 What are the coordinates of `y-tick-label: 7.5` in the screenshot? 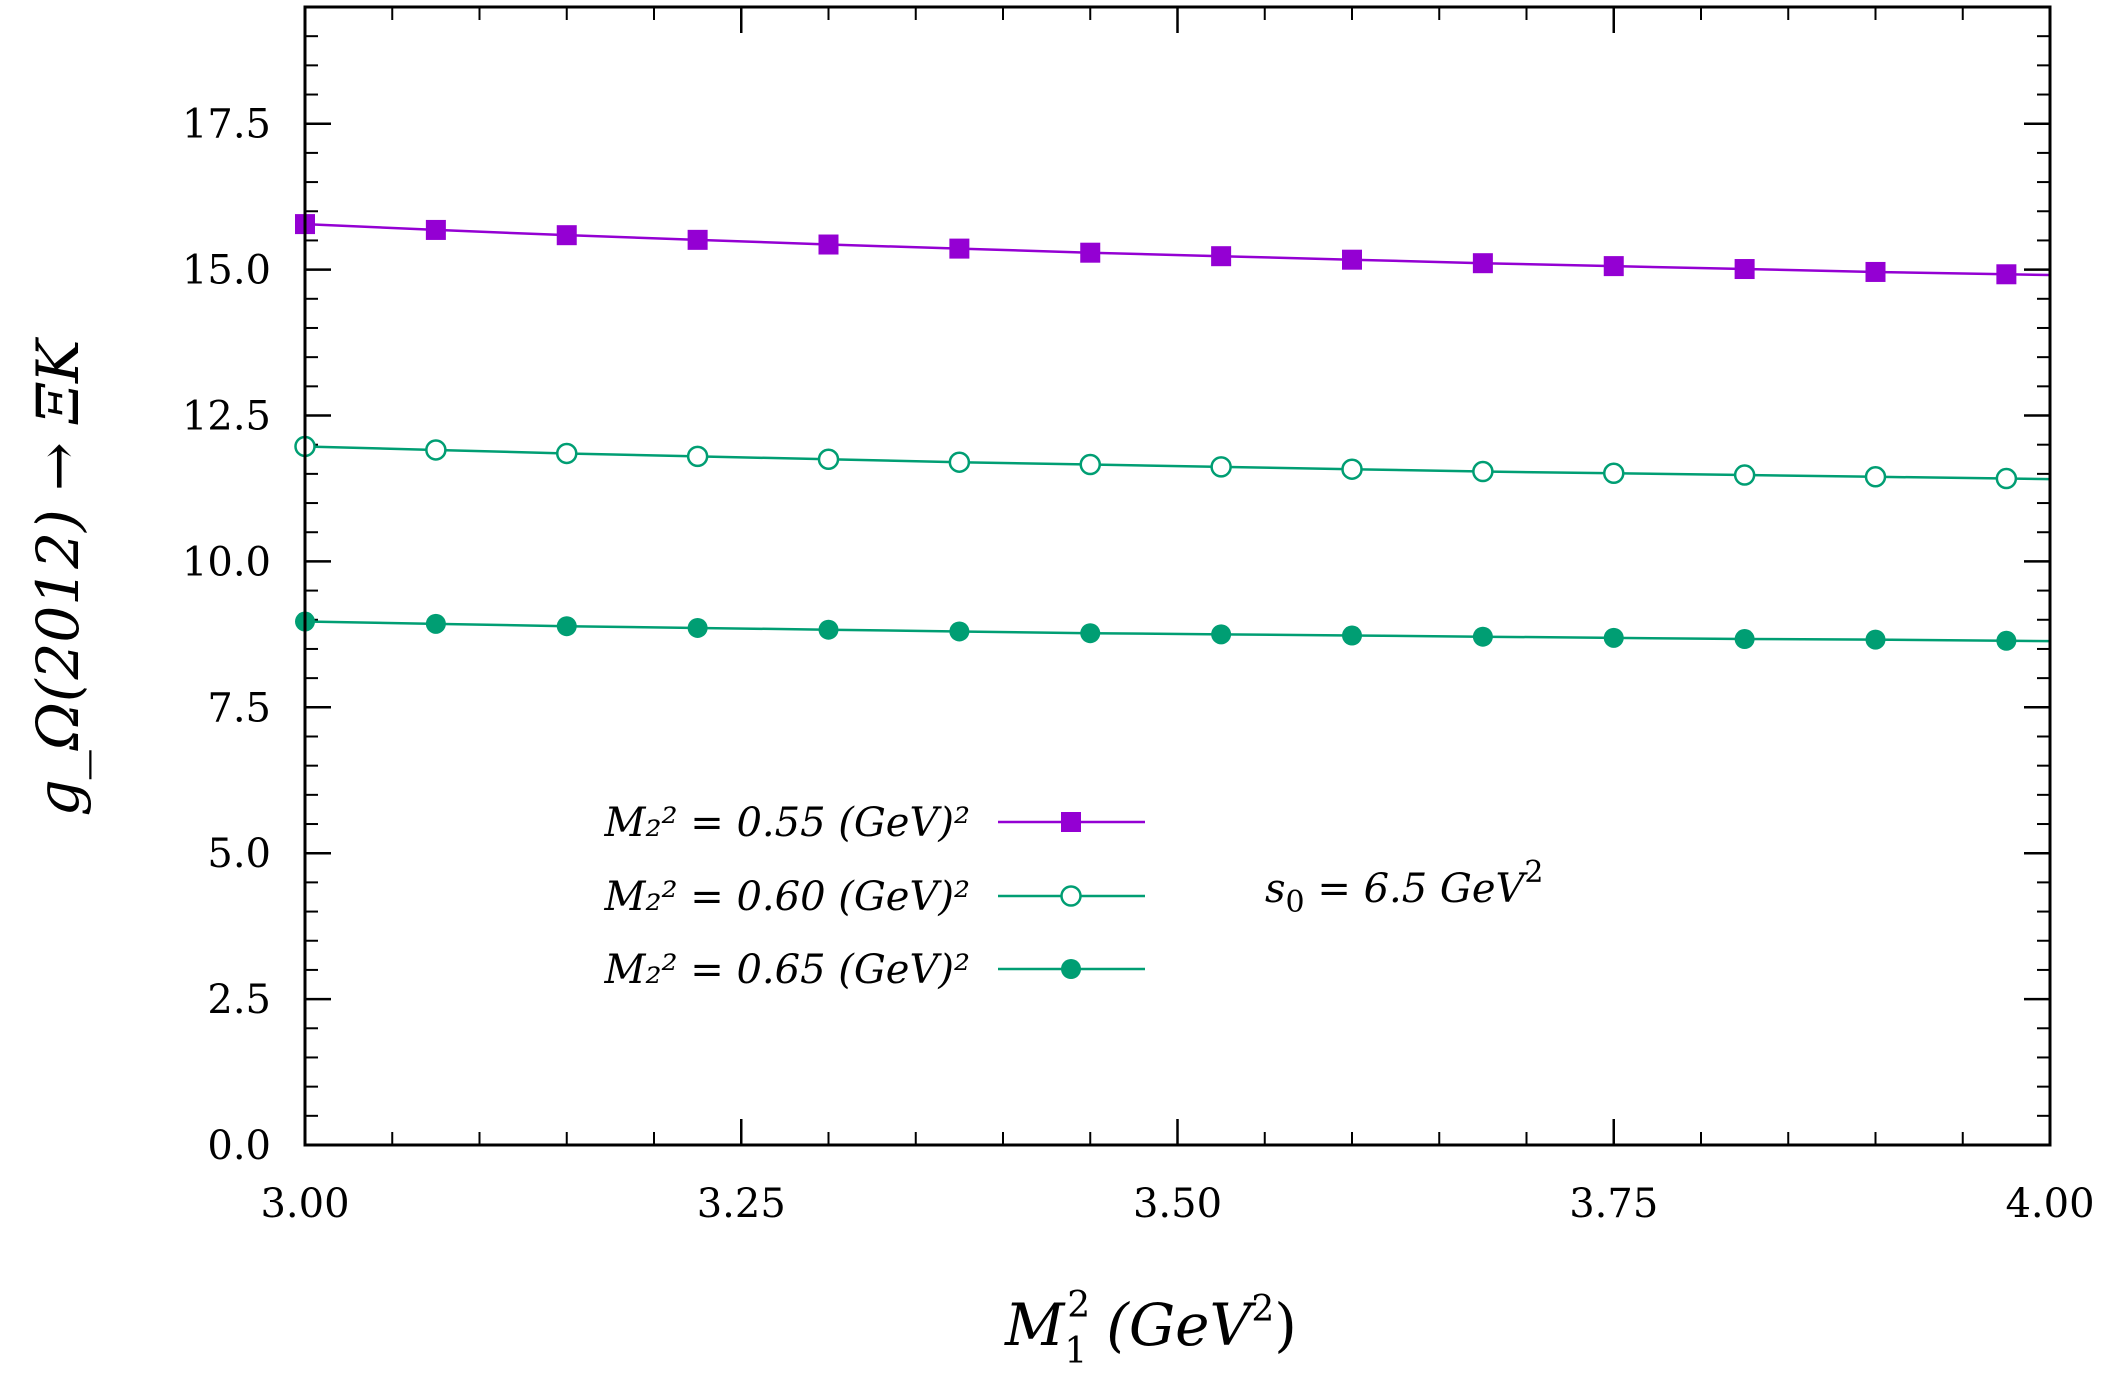 It's located at (239, 708).